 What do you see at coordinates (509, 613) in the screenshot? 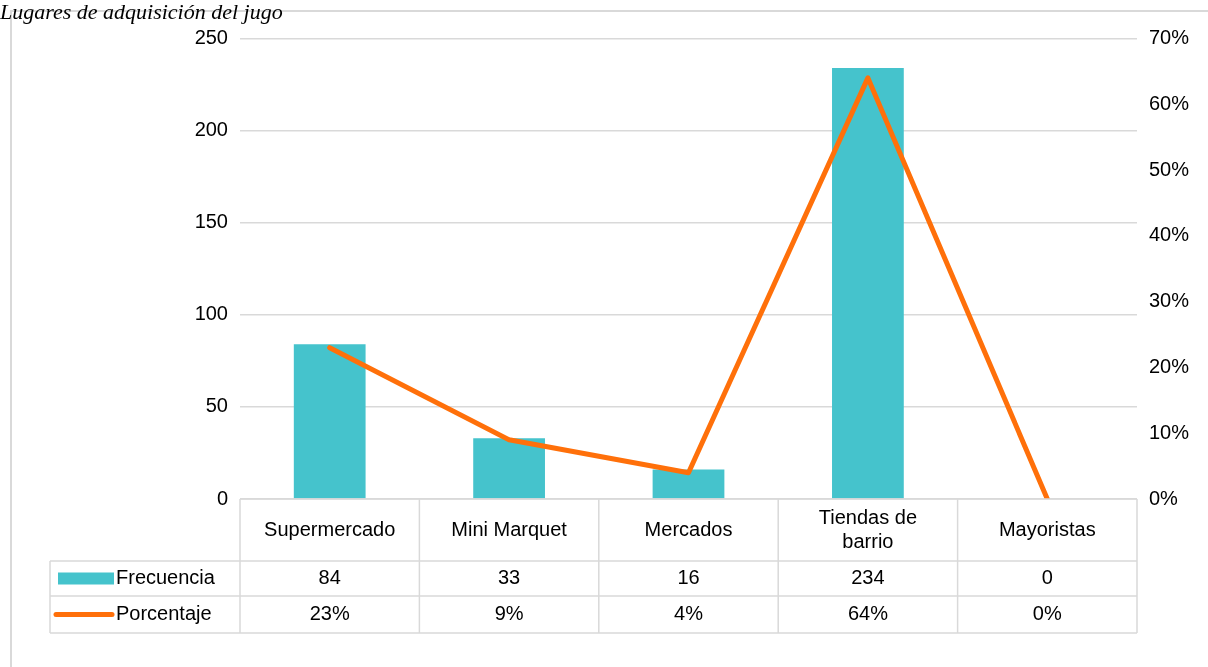
I see `data-label: 9%` at bounding box center [509, 613].